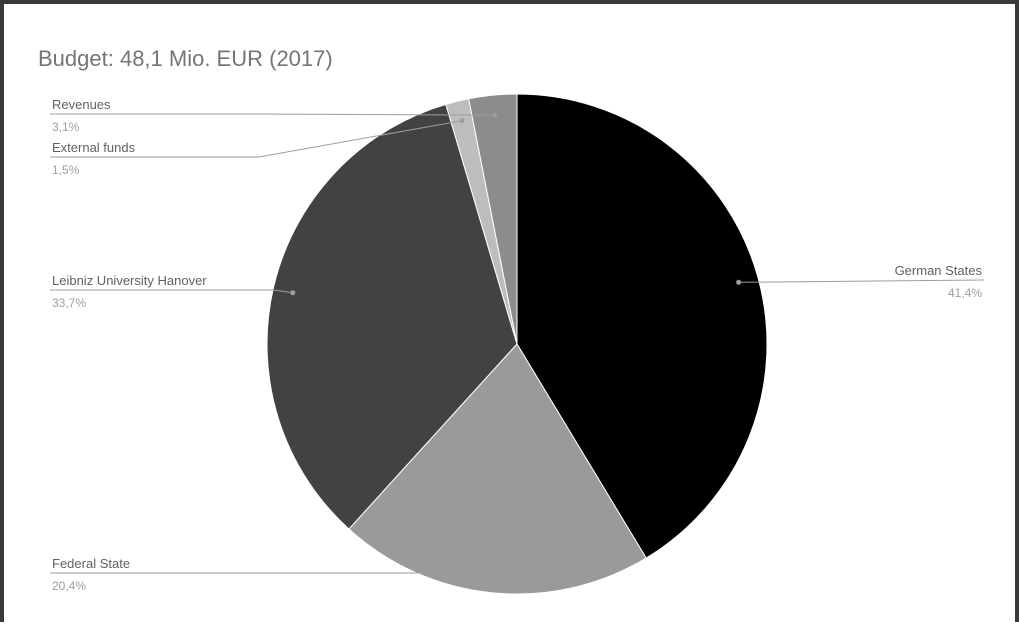 This screenshot has width=1019, height=626. What do you see at coordinates (94, 147) in the screenshot?
I see `slice-label-external-funds: External funds` at bounding box center [94, 147].